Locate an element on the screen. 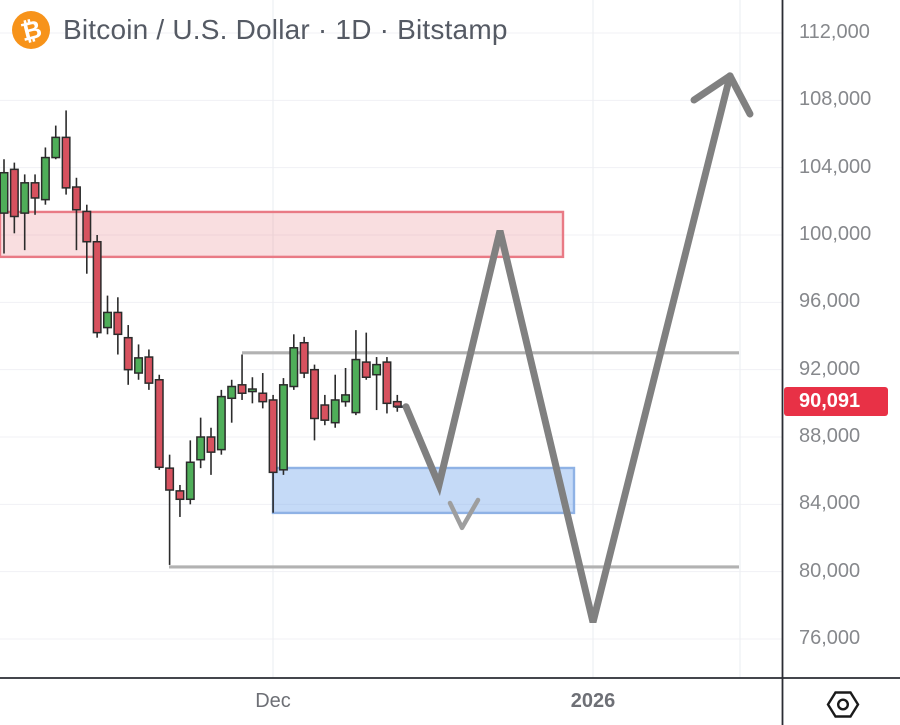 The image size is (900, 725). hexagon-outline is located at coordinates (843, 704).